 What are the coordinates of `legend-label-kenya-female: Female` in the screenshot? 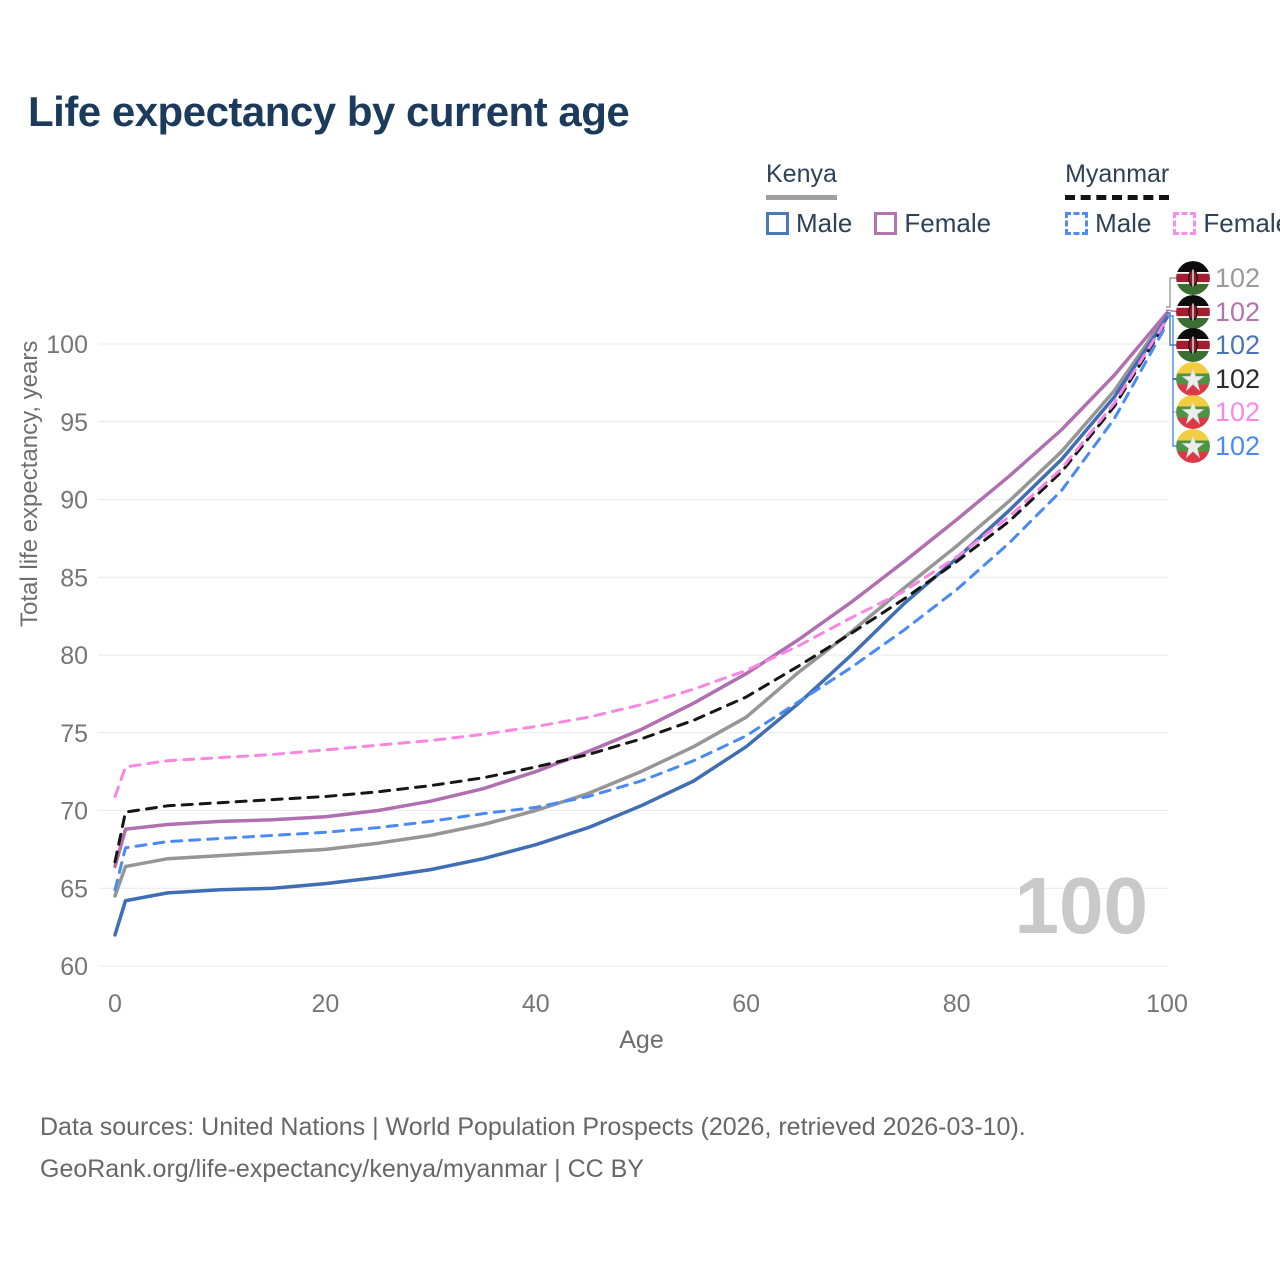 It's located at (948, 223).